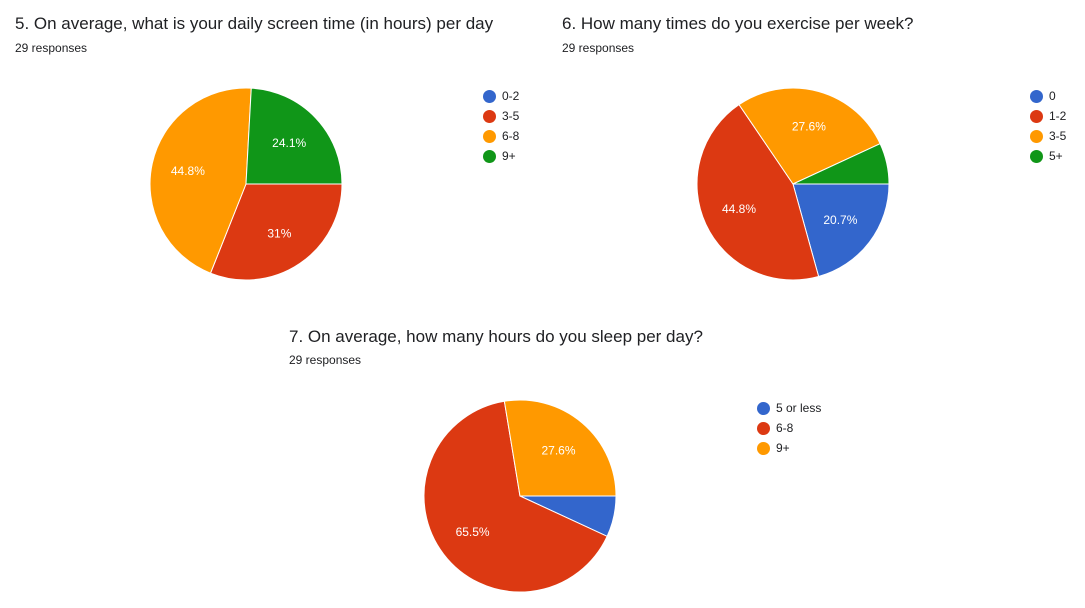 Image resolution: width=1085 pixels, height=608 pixels. What do you see at coordinates (473, 532) in the screenshot?
I see `slice-percent-label: 65.5%` at bounding box center [473, 532].